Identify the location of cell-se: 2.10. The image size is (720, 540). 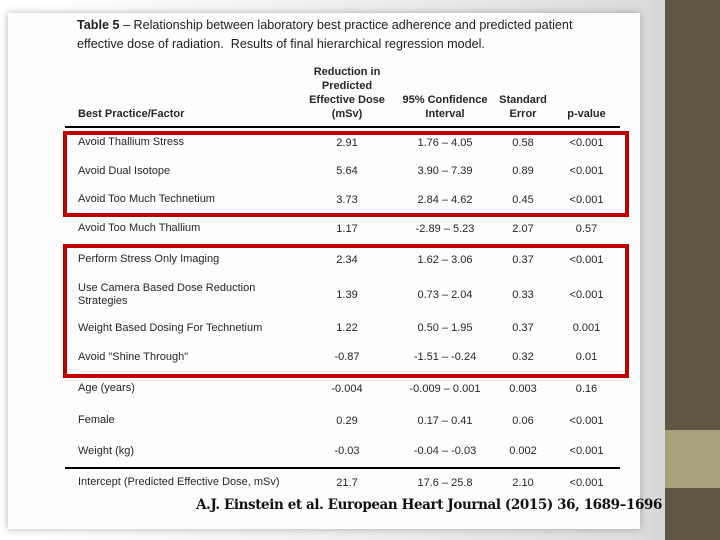
(523, 481).